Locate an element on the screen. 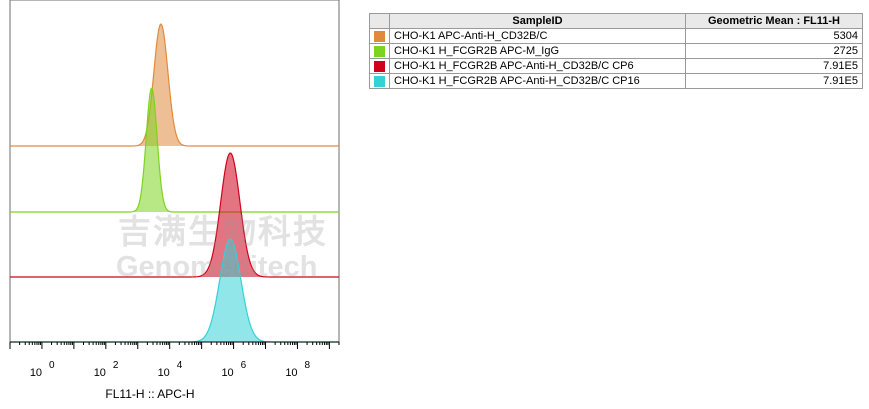  table-header-row: SampleID Geometric Mean : FL11-H is located at coordinates (616, 21).